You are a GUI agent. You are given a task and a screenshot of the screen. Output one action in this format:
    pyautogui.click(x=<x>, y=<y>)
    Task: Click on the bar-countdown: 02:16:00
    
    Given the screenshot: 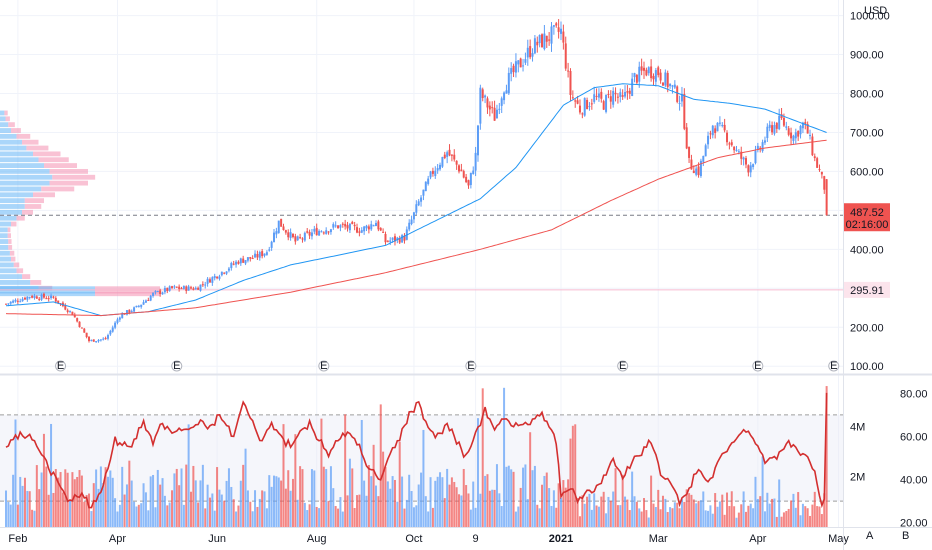 What is the action you would take?
    pyautogui.click(x=867, y=225)
    